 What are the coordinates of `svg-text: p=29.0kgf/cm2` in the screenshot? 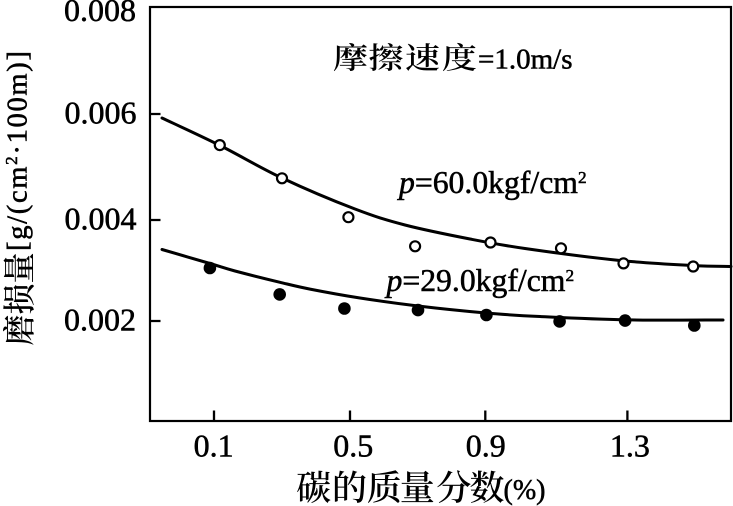 It's located at (480, 280).